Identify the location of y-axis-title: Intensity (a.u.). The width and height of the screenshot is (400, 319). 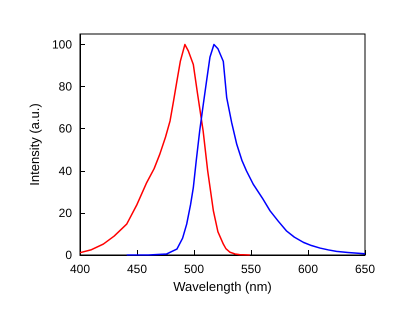
(34, 144).